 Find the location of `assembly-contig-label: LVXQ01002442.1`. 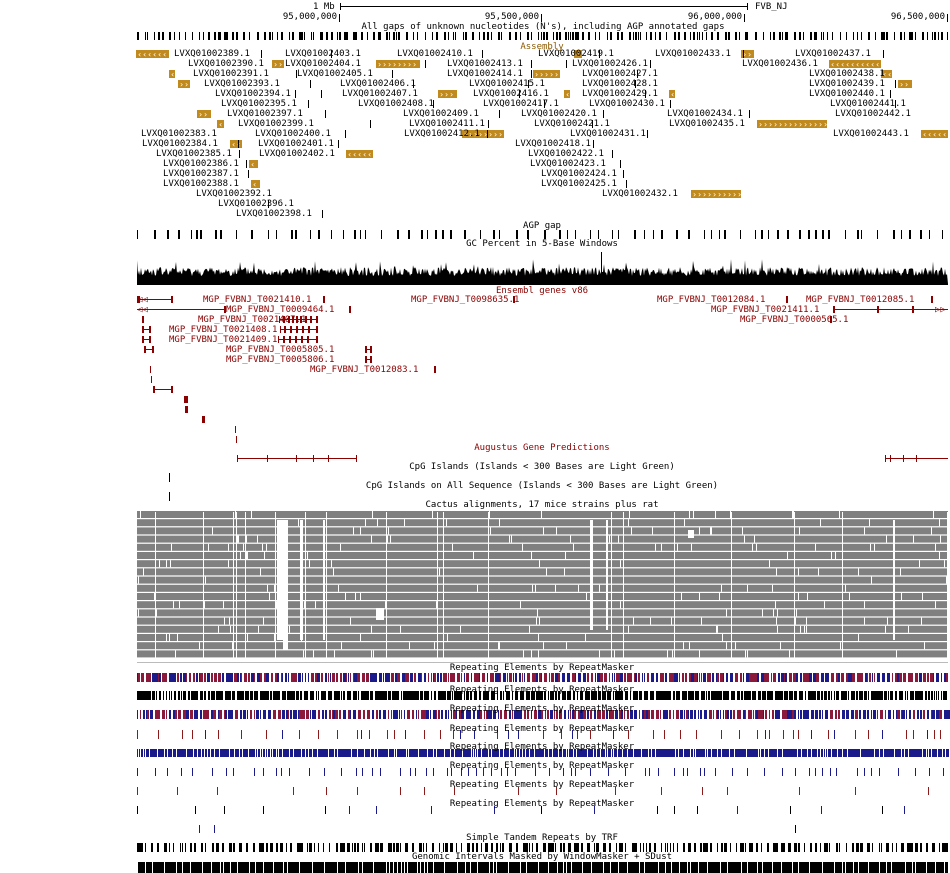

assembly-contig-label: LVXQ01002442.1 is located at coordinates (873, 114).